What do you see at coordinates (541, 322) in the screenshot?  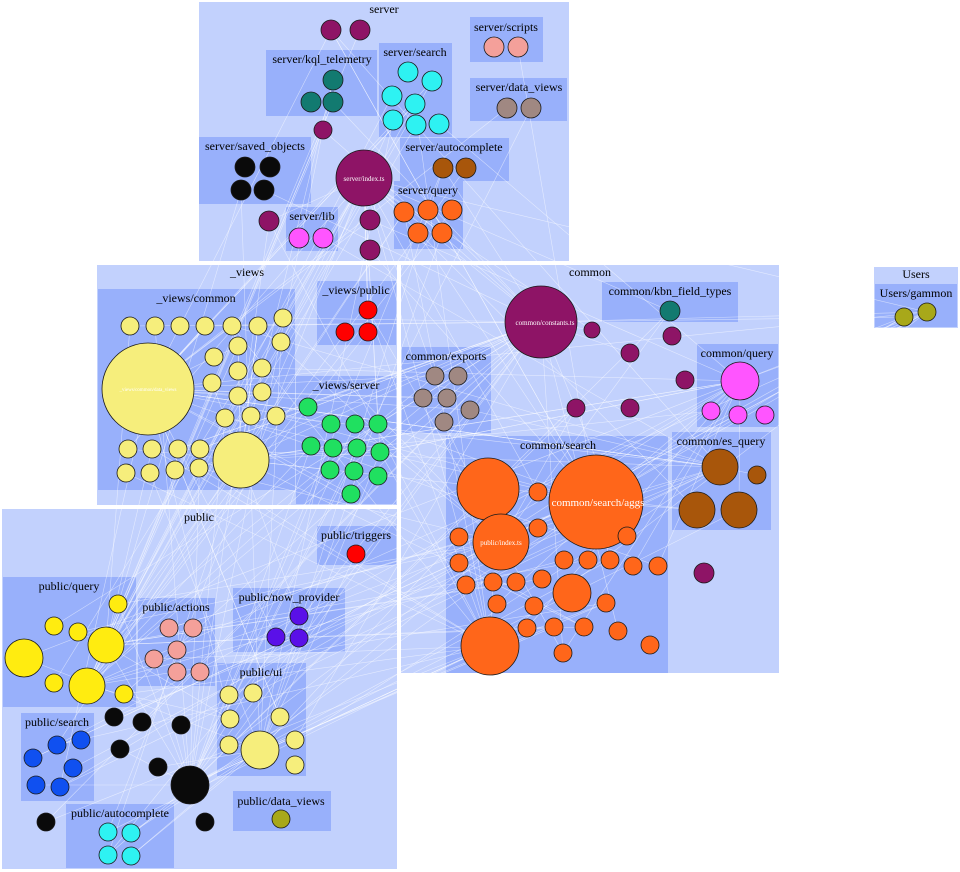 I see `node-common-constants` at bounding box center [541, 322].